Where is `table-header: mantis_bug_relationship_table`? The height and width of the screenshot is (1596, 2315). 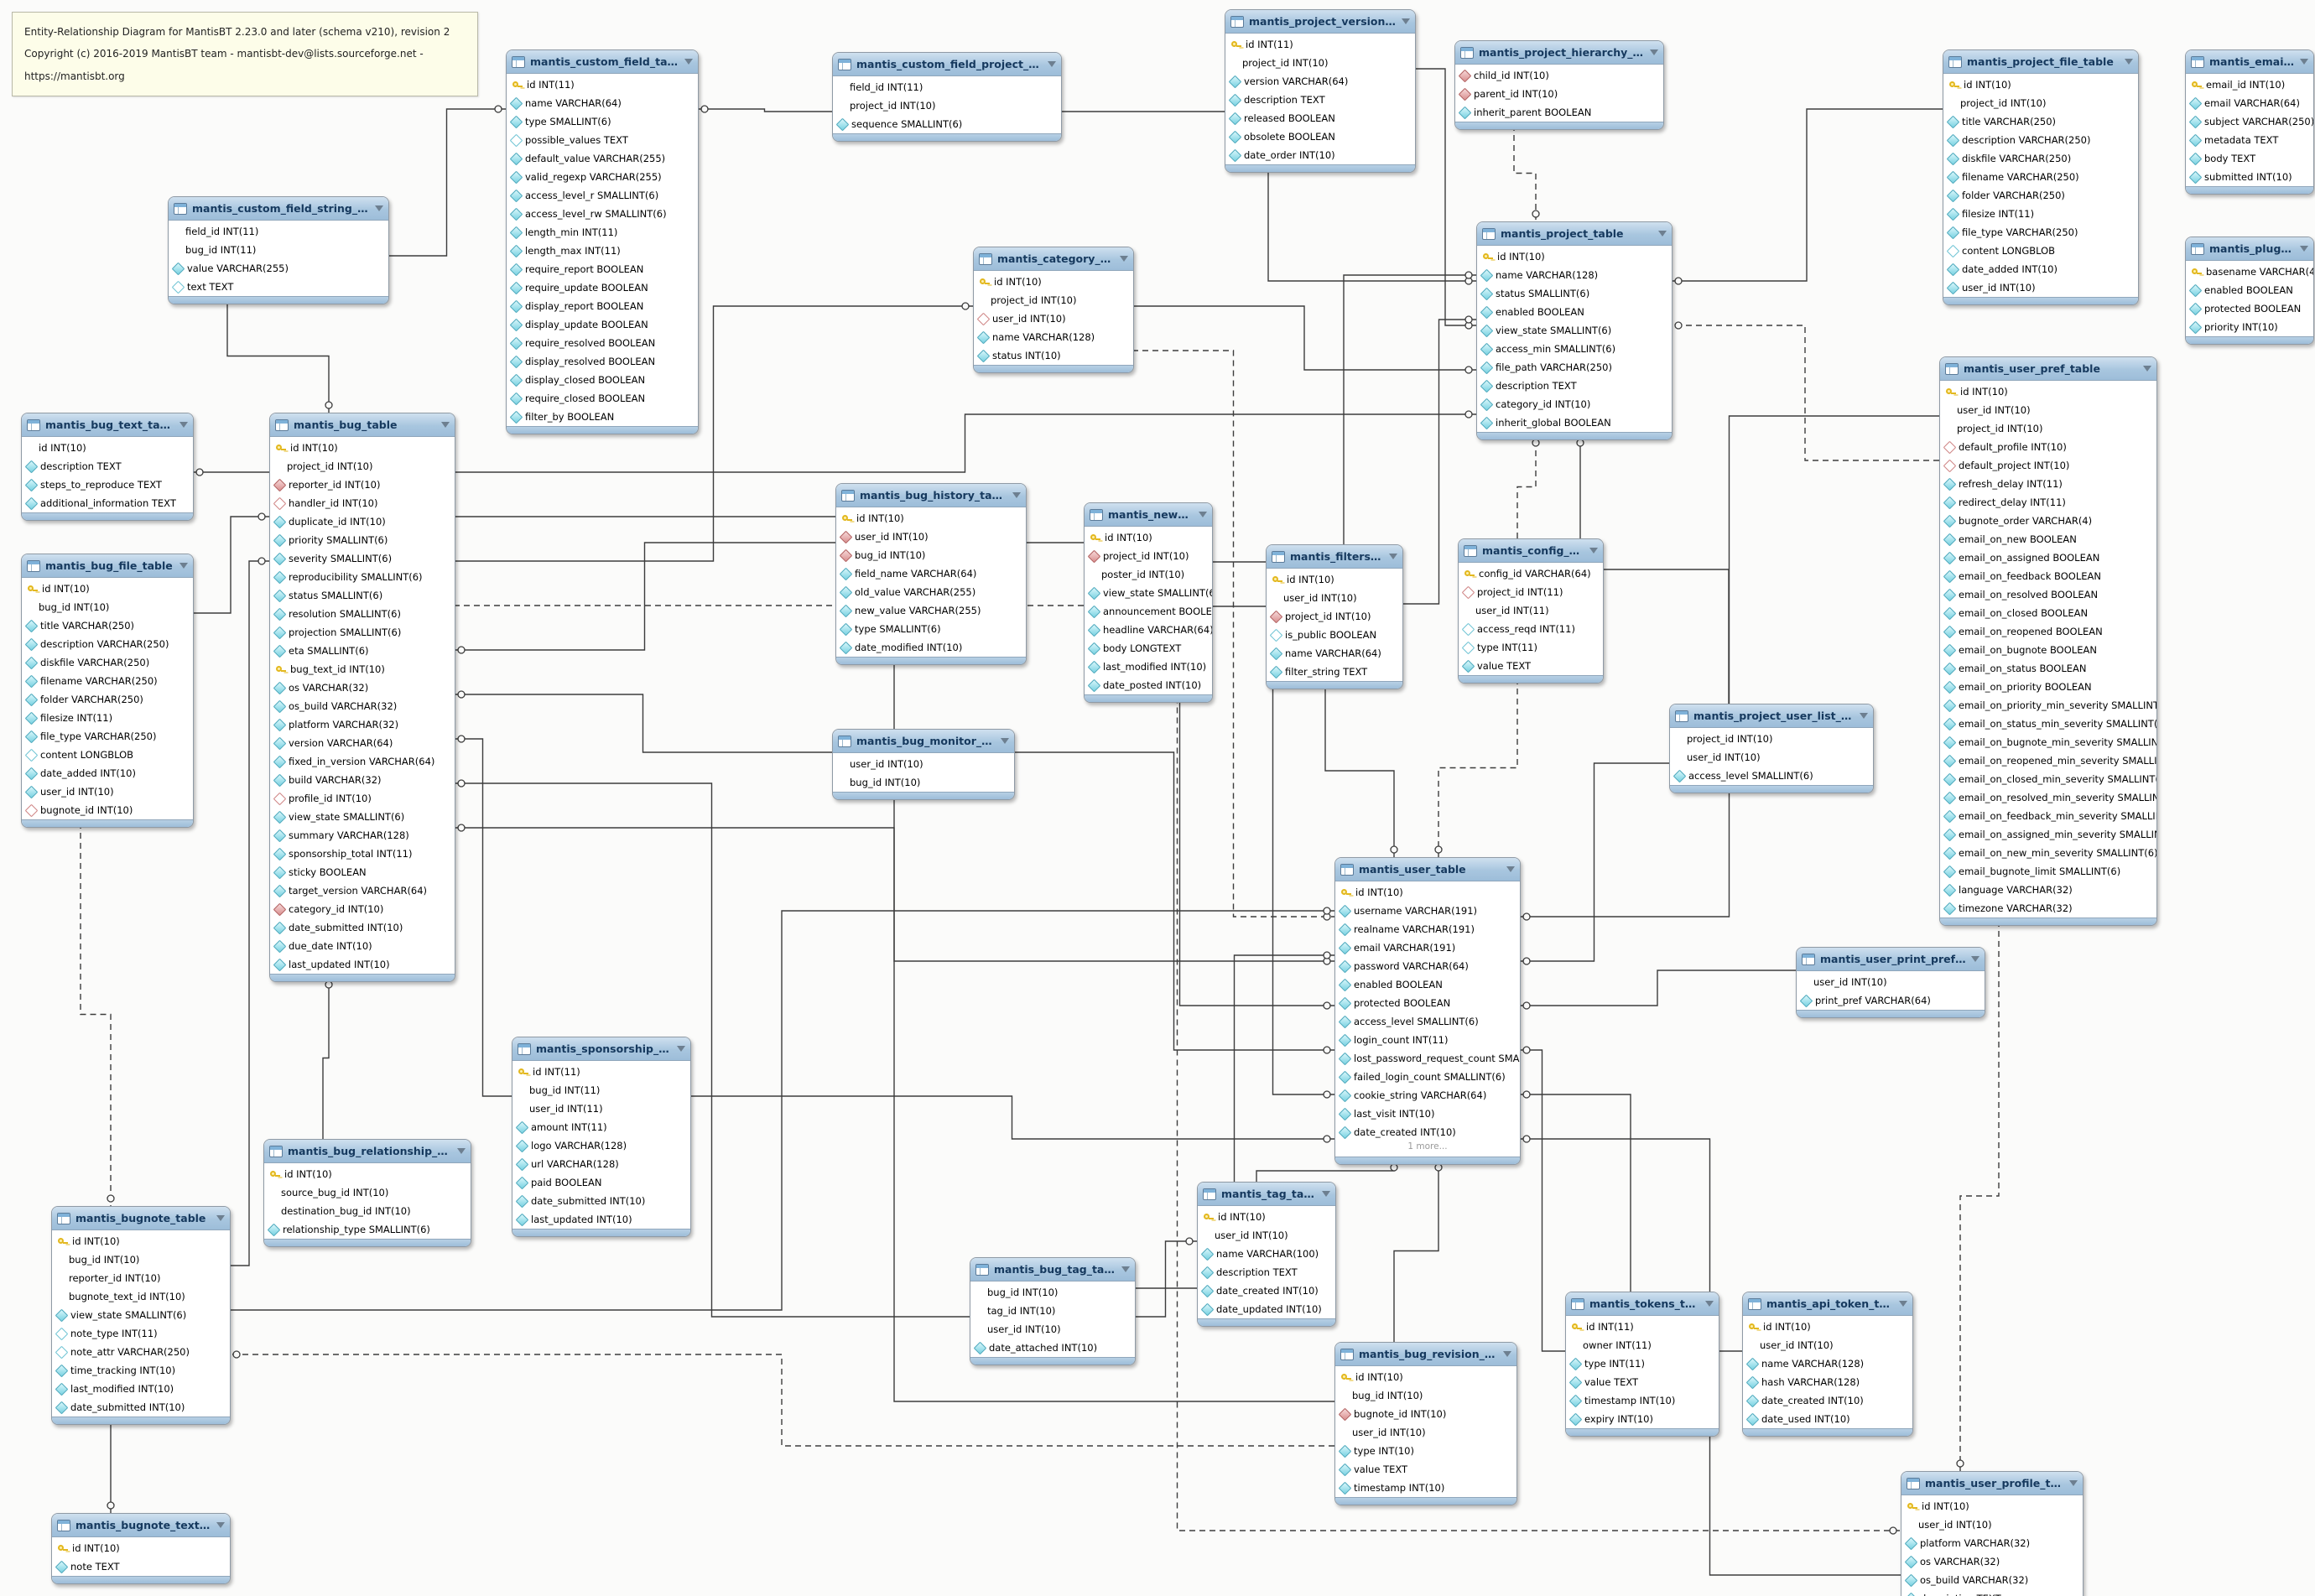 table-header: mantis_bug_relationship_table is located at coordinates (367, 1151).